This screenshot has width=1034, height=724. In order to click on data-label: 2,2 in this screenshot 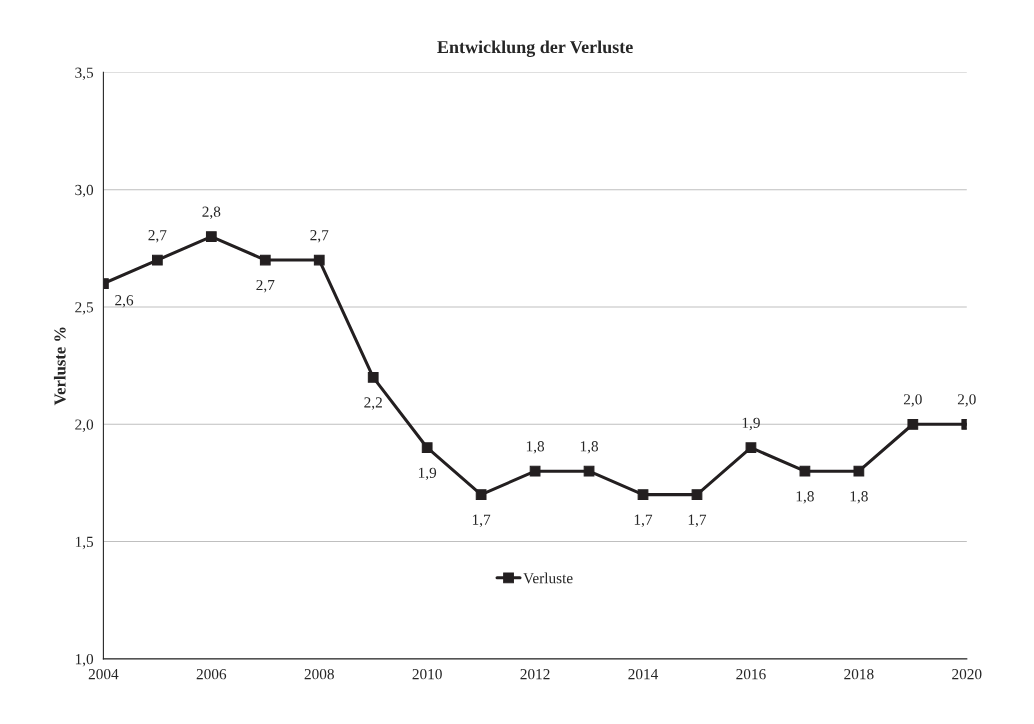, I will do `click(373, 403)`.